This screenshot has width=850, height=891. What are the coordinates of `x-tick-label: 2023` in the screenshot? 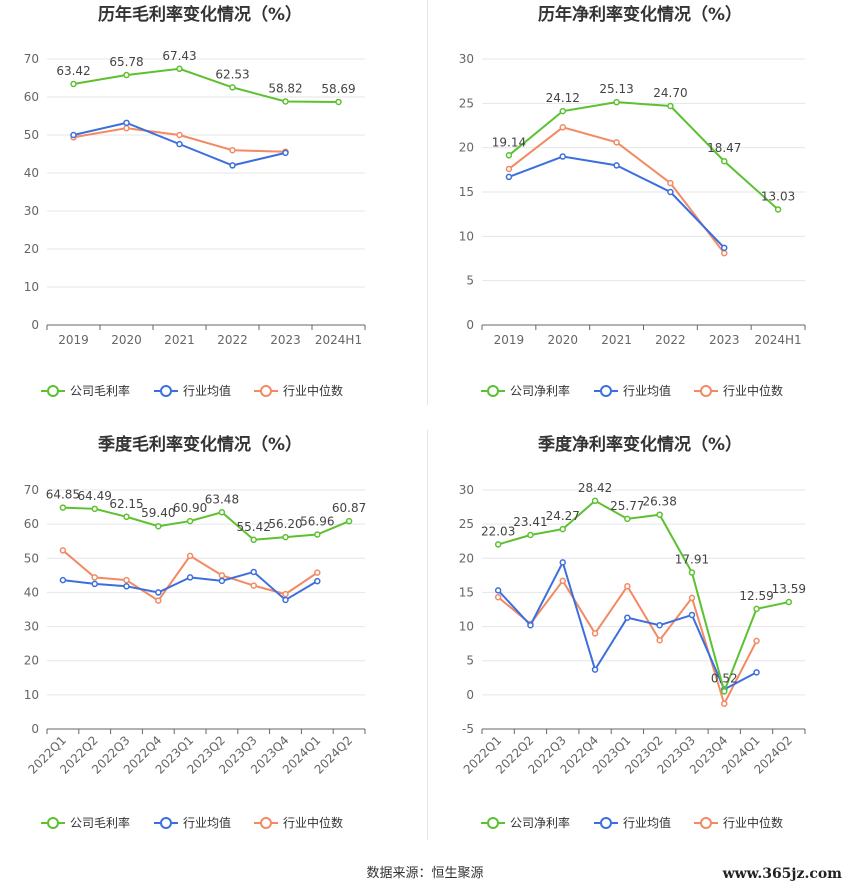 It's located at (724, 340).